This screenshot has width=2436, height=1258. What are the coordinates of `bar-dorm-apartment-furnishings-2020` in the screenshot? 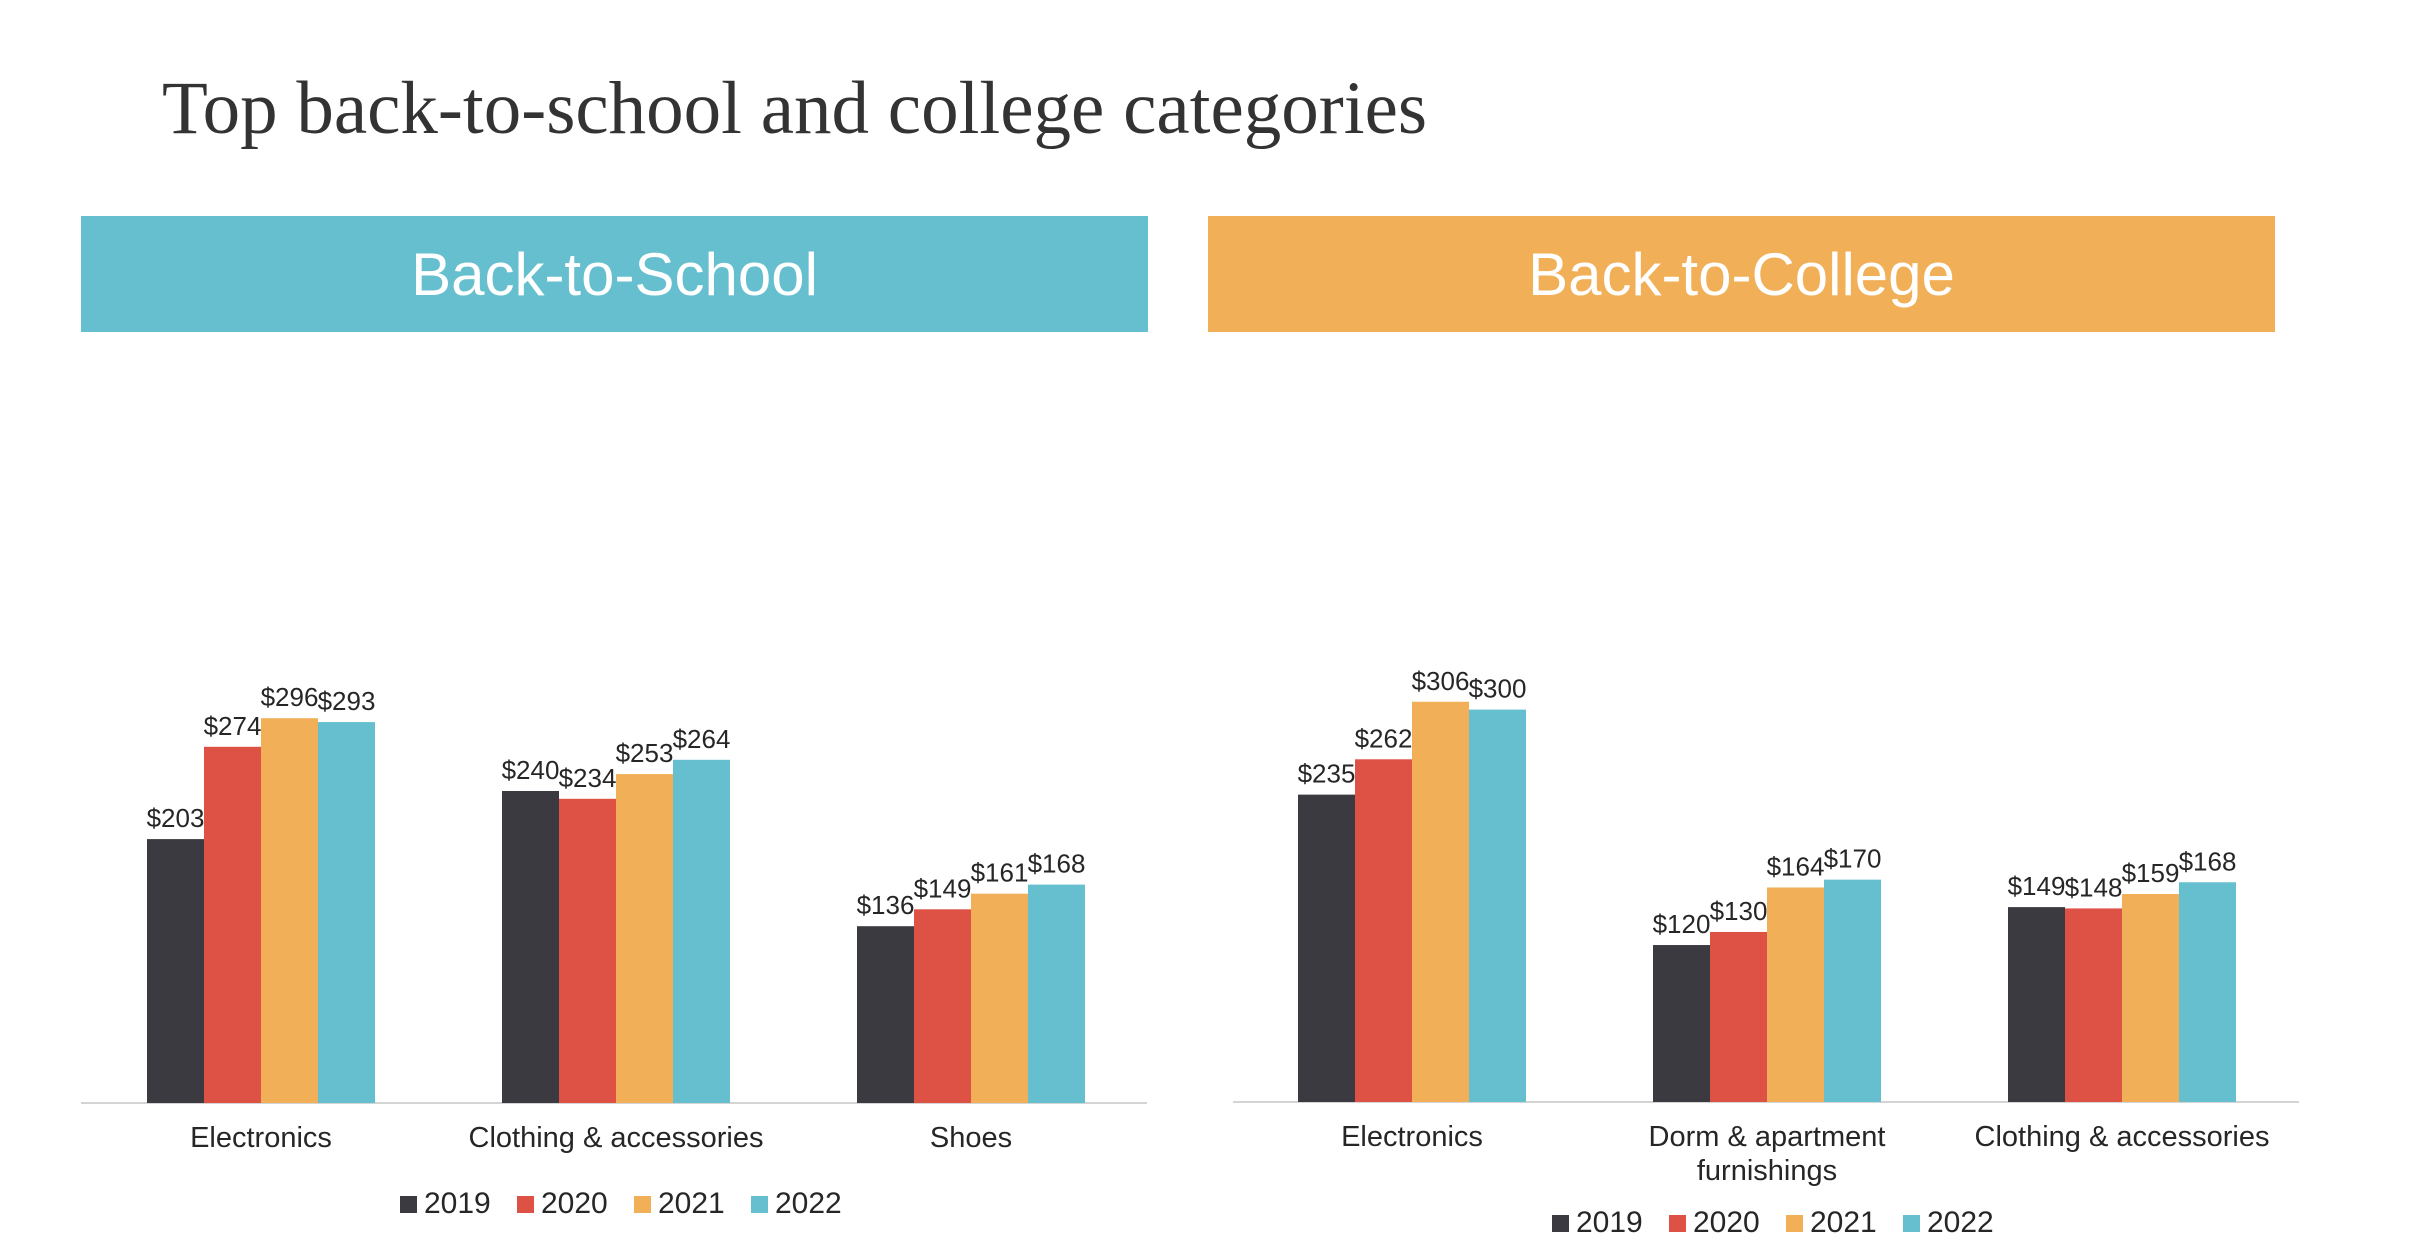 It's located at (1738, 1016).